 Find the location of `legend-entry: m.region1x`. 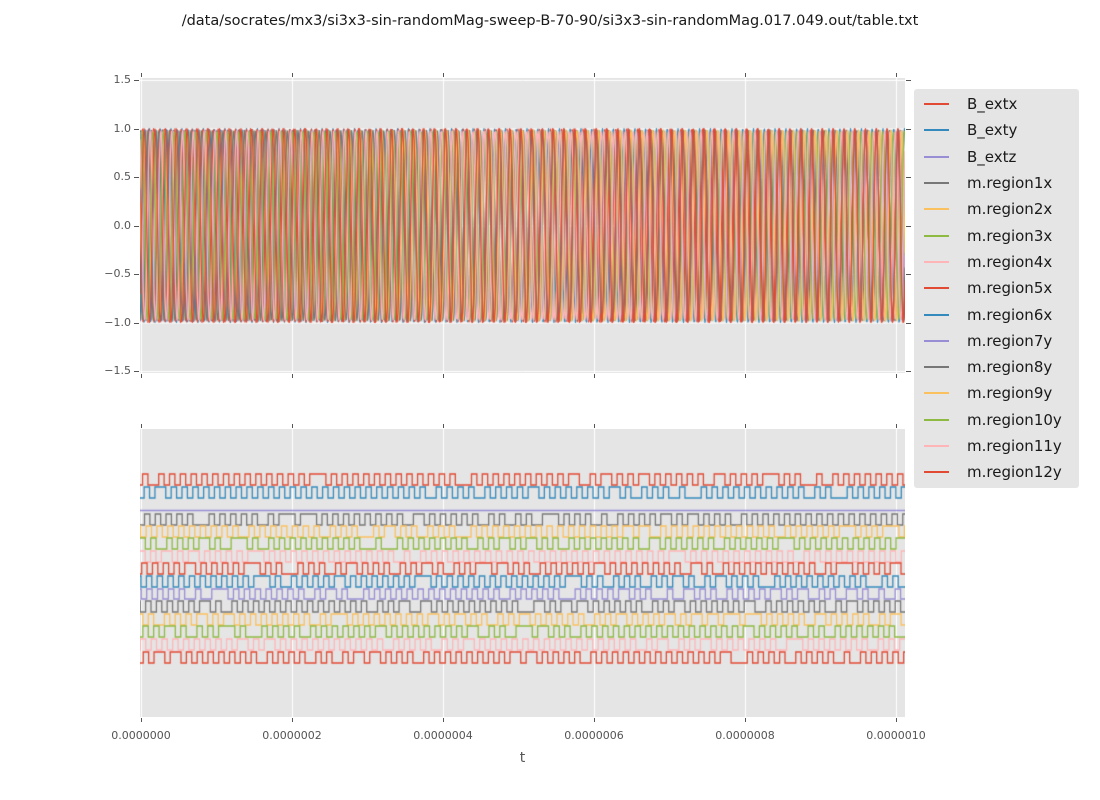

legend-entry: m.region1x is located at coordinates (996, 183).